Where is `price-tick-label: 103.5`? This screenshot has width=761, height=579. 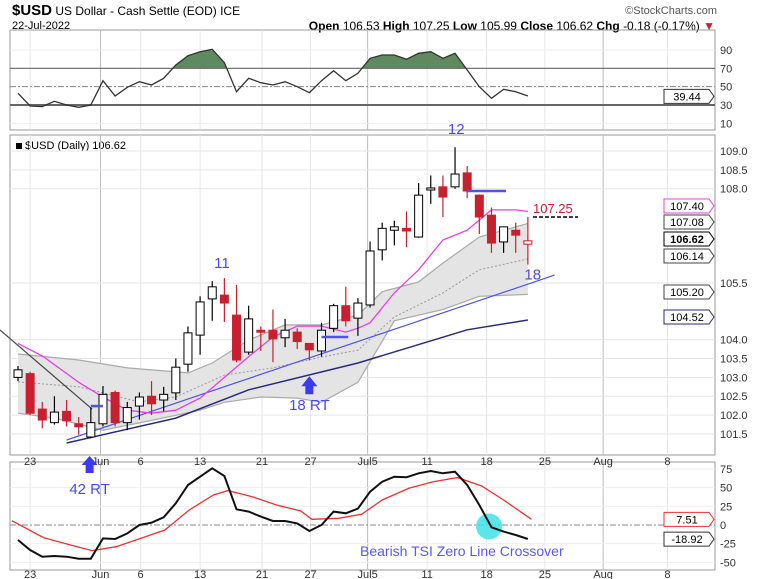
price-tick-label: 103.5 is located at coordinates (734, 360).